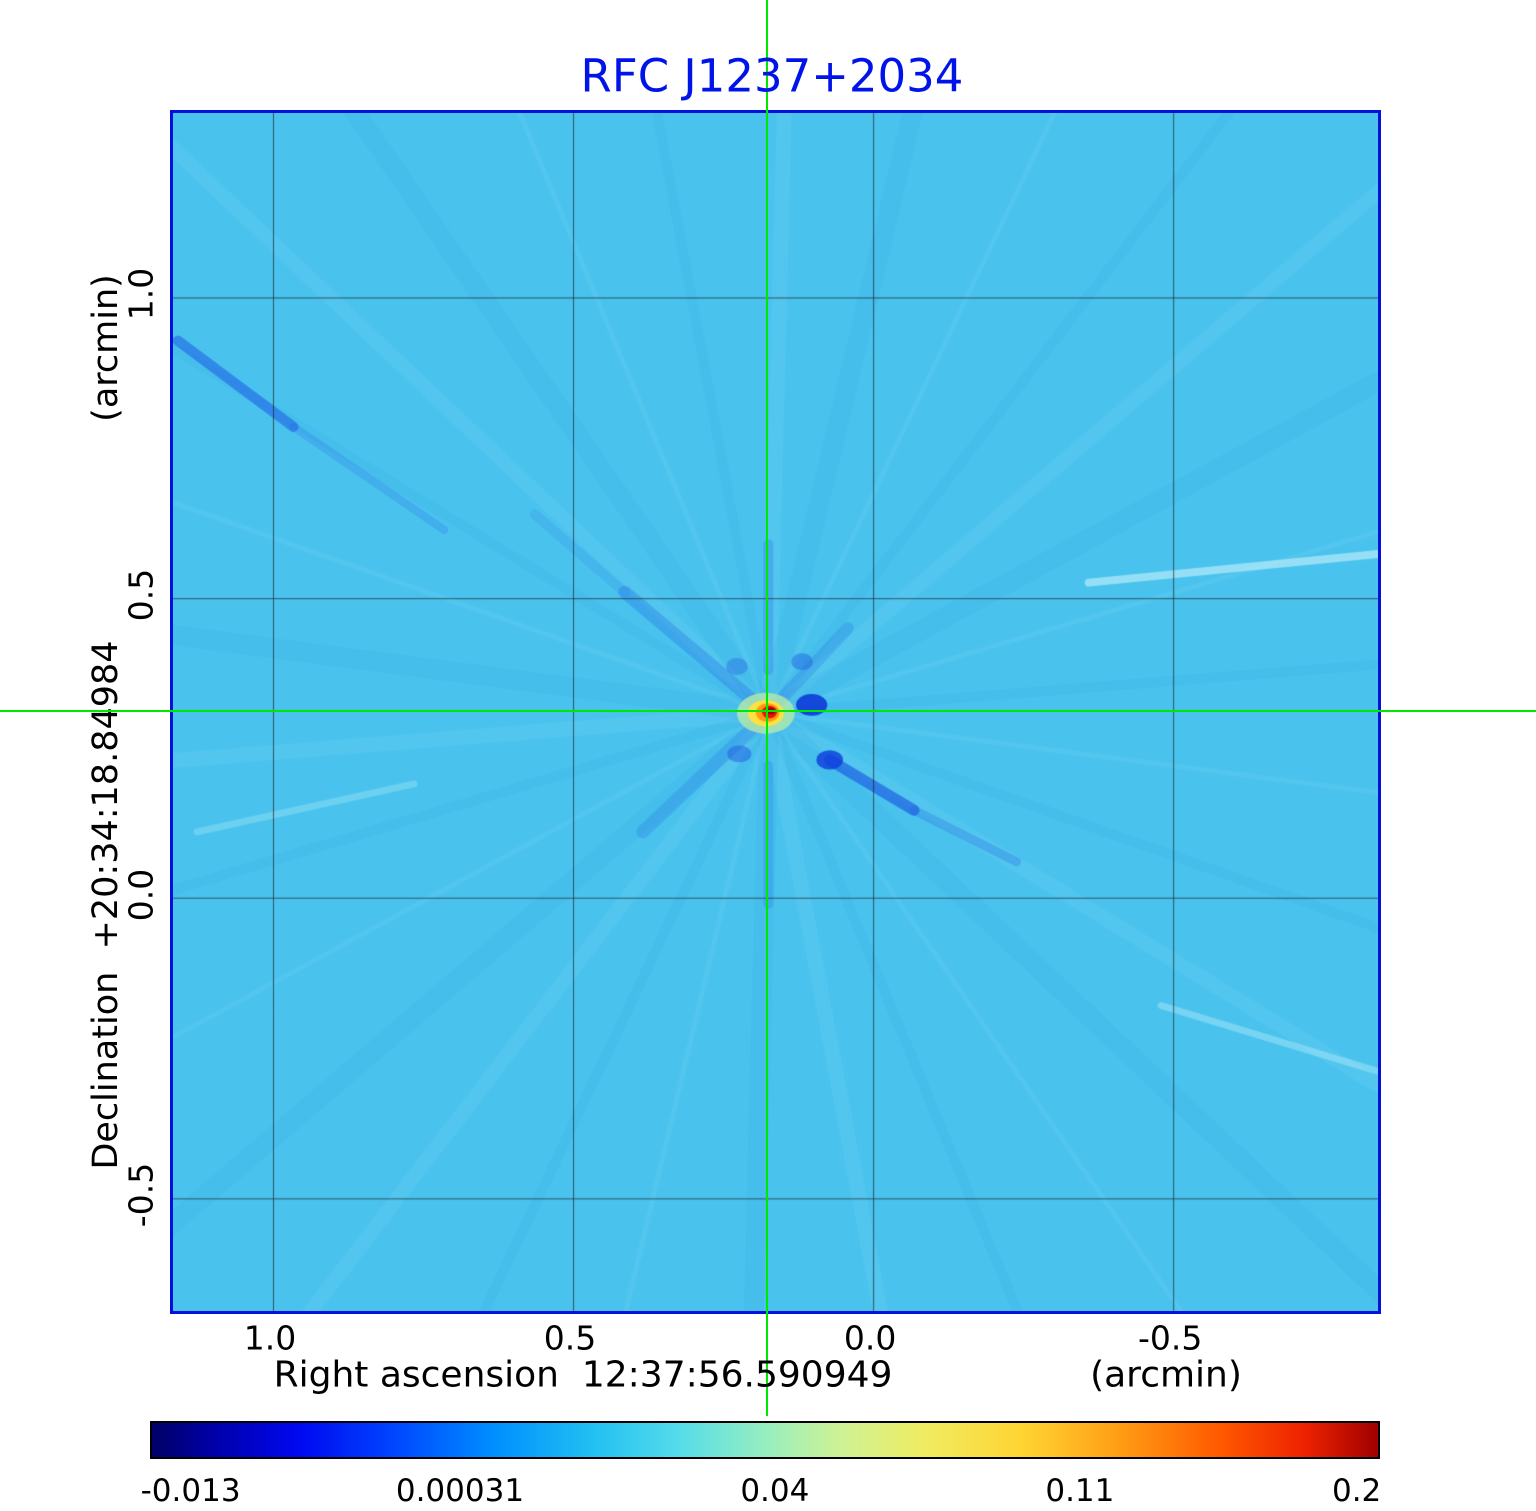 This screenshot has width=1536, height=1511. What do you see at coordinates (870, 1338) in the screenshot?
I see `x-tick-label: 0.0` at bounding box center [870, 1338].